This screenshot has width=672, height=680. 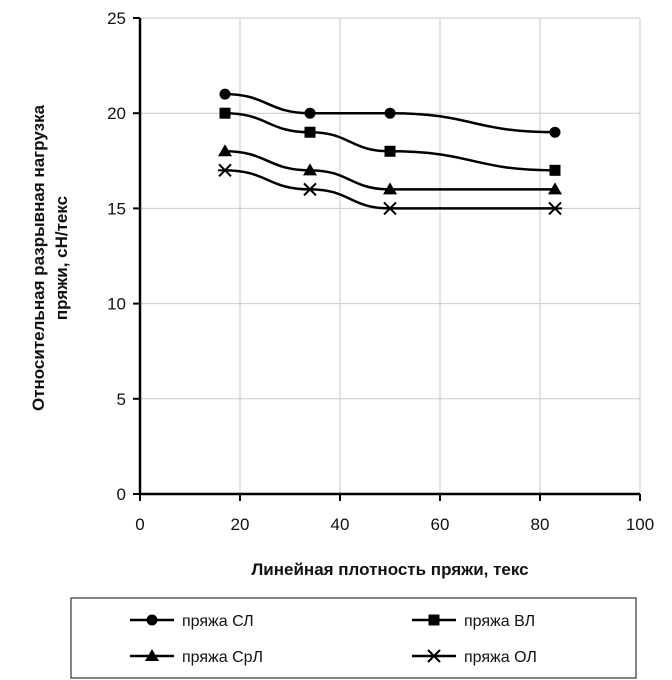 I want to click on legend-item-4: пряжа ОЛ, so click(x=474, y=657).